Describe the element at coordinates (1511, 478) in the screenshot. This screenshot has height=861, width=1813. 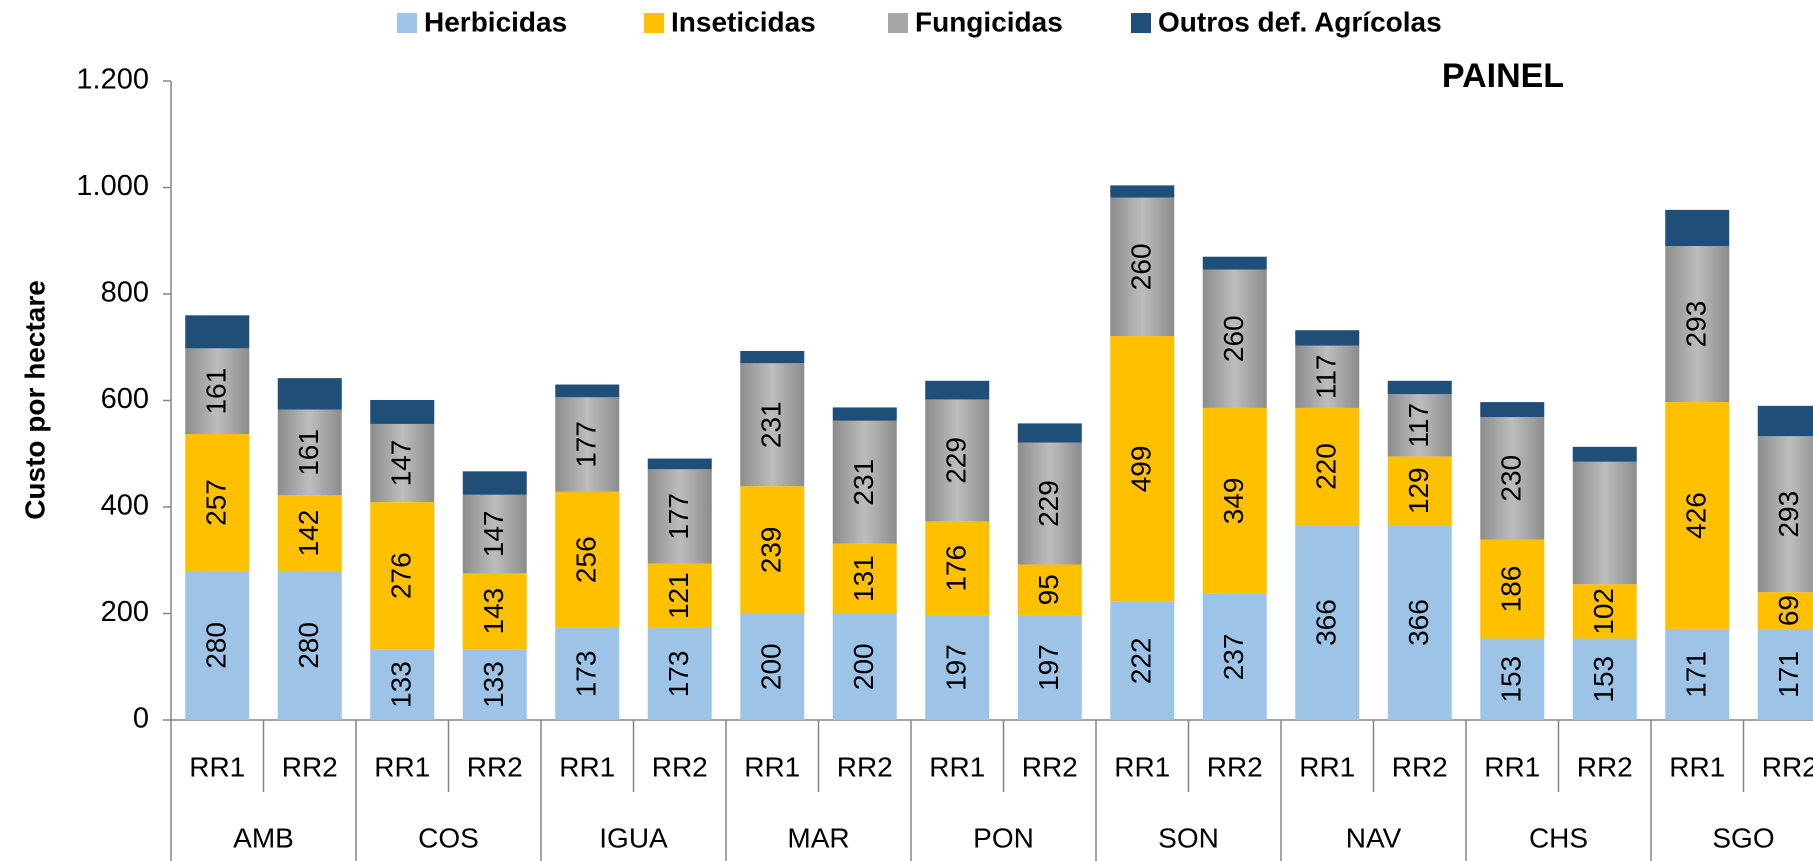
I see `data-label: 230` at that location.